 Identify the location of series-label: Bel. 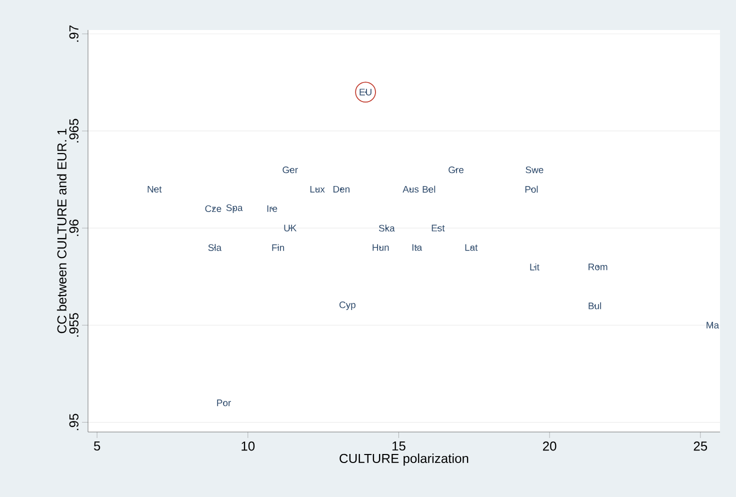
(429, 189).